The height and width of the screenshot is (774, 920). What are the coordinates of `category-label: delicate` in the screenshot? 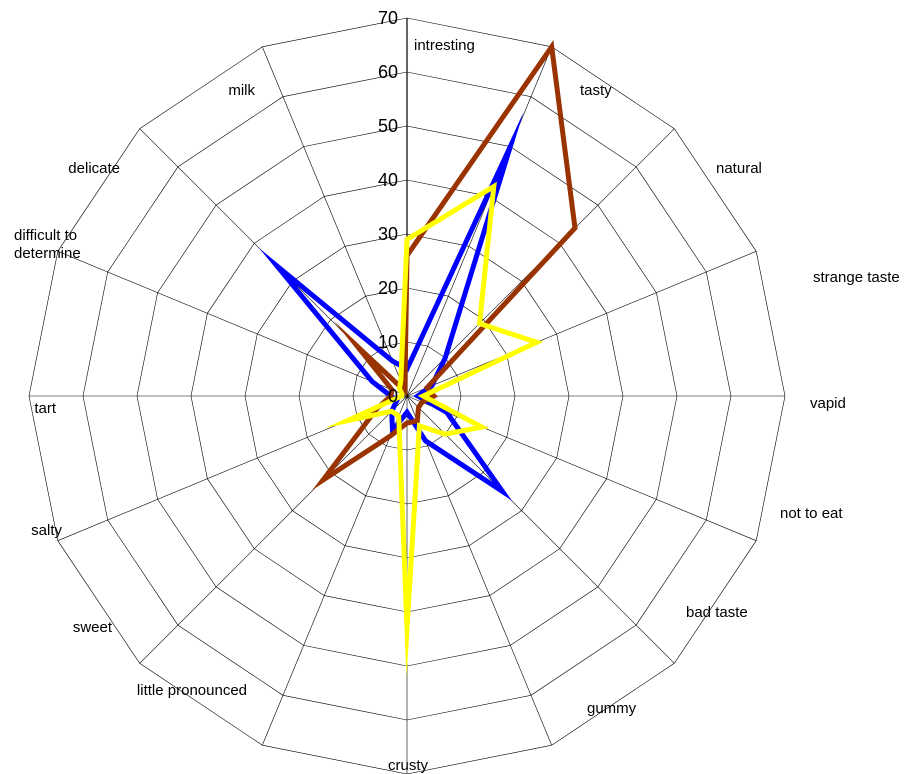 It's located at (94, 168).